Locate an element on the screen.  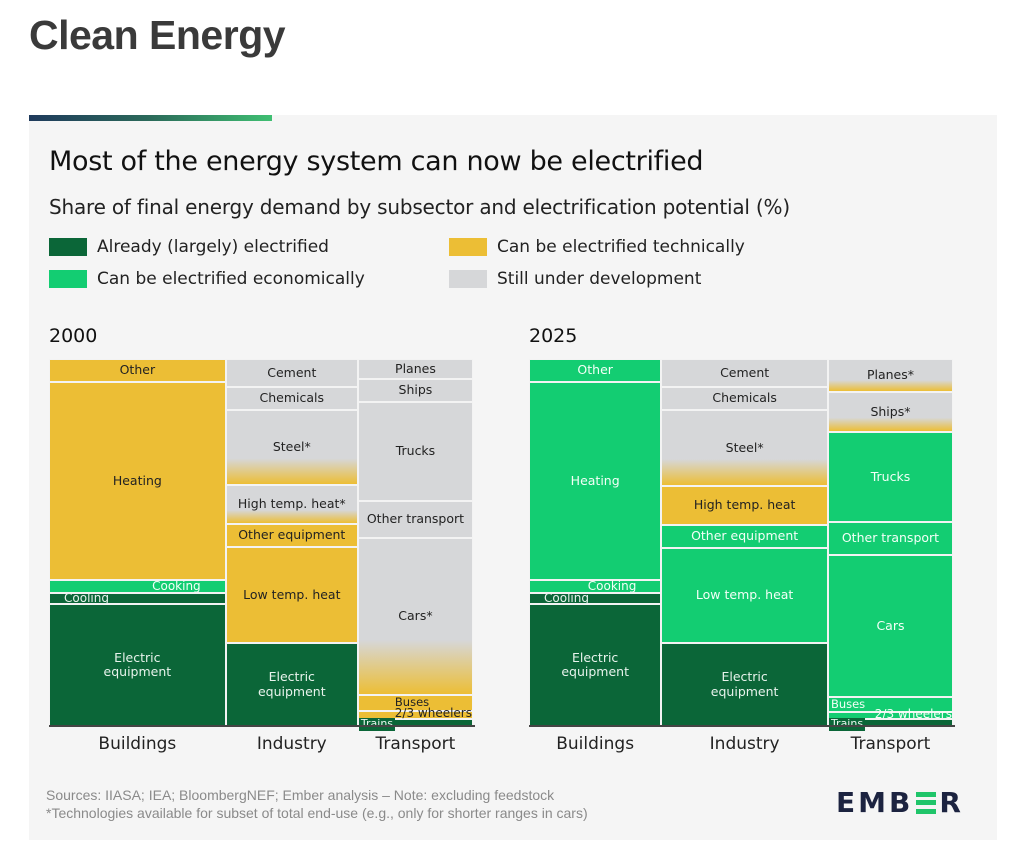
legend-swatch-economic is located at coordinates (68, 279).